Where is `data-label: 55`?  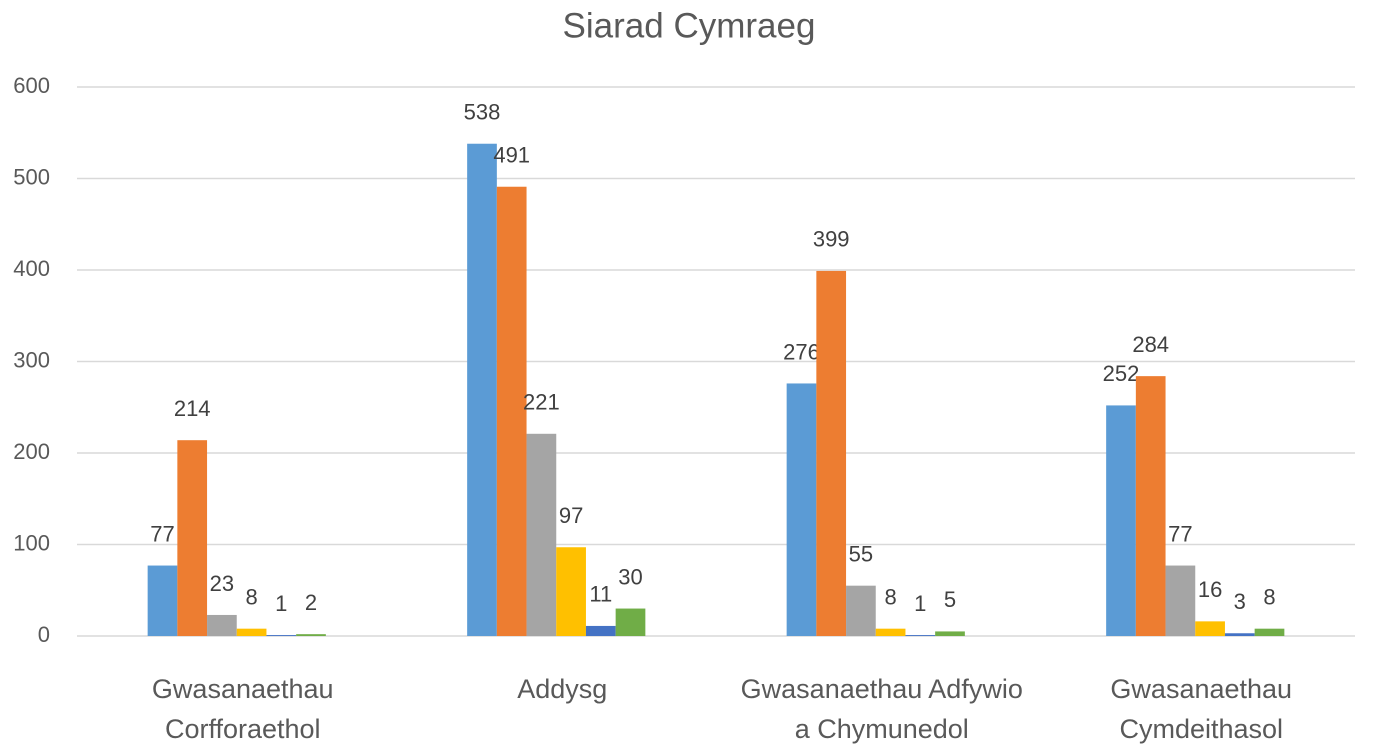
data-label: 55 is located at coordinates (861, 553).